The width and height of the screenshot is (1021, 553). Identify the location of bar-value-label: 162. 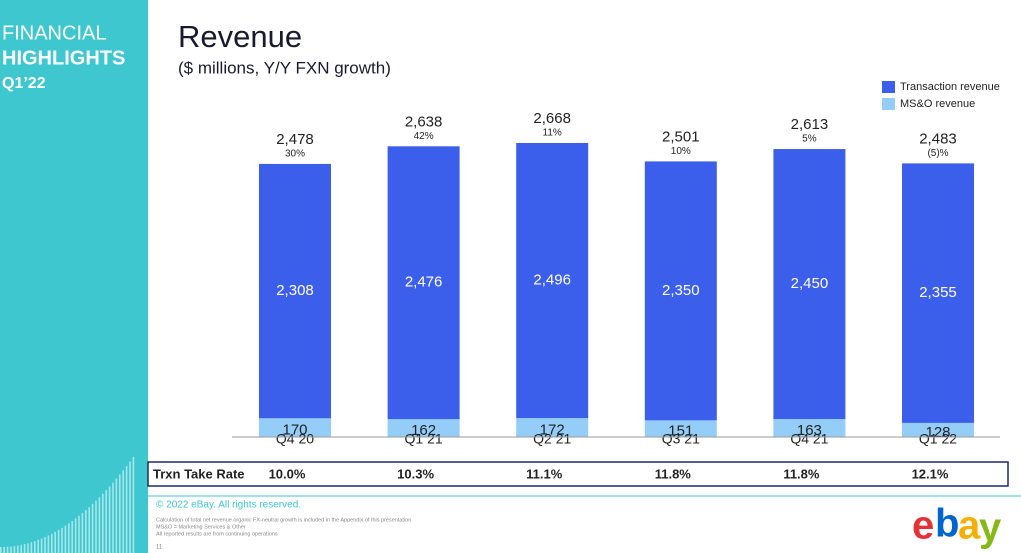
(423, 430).